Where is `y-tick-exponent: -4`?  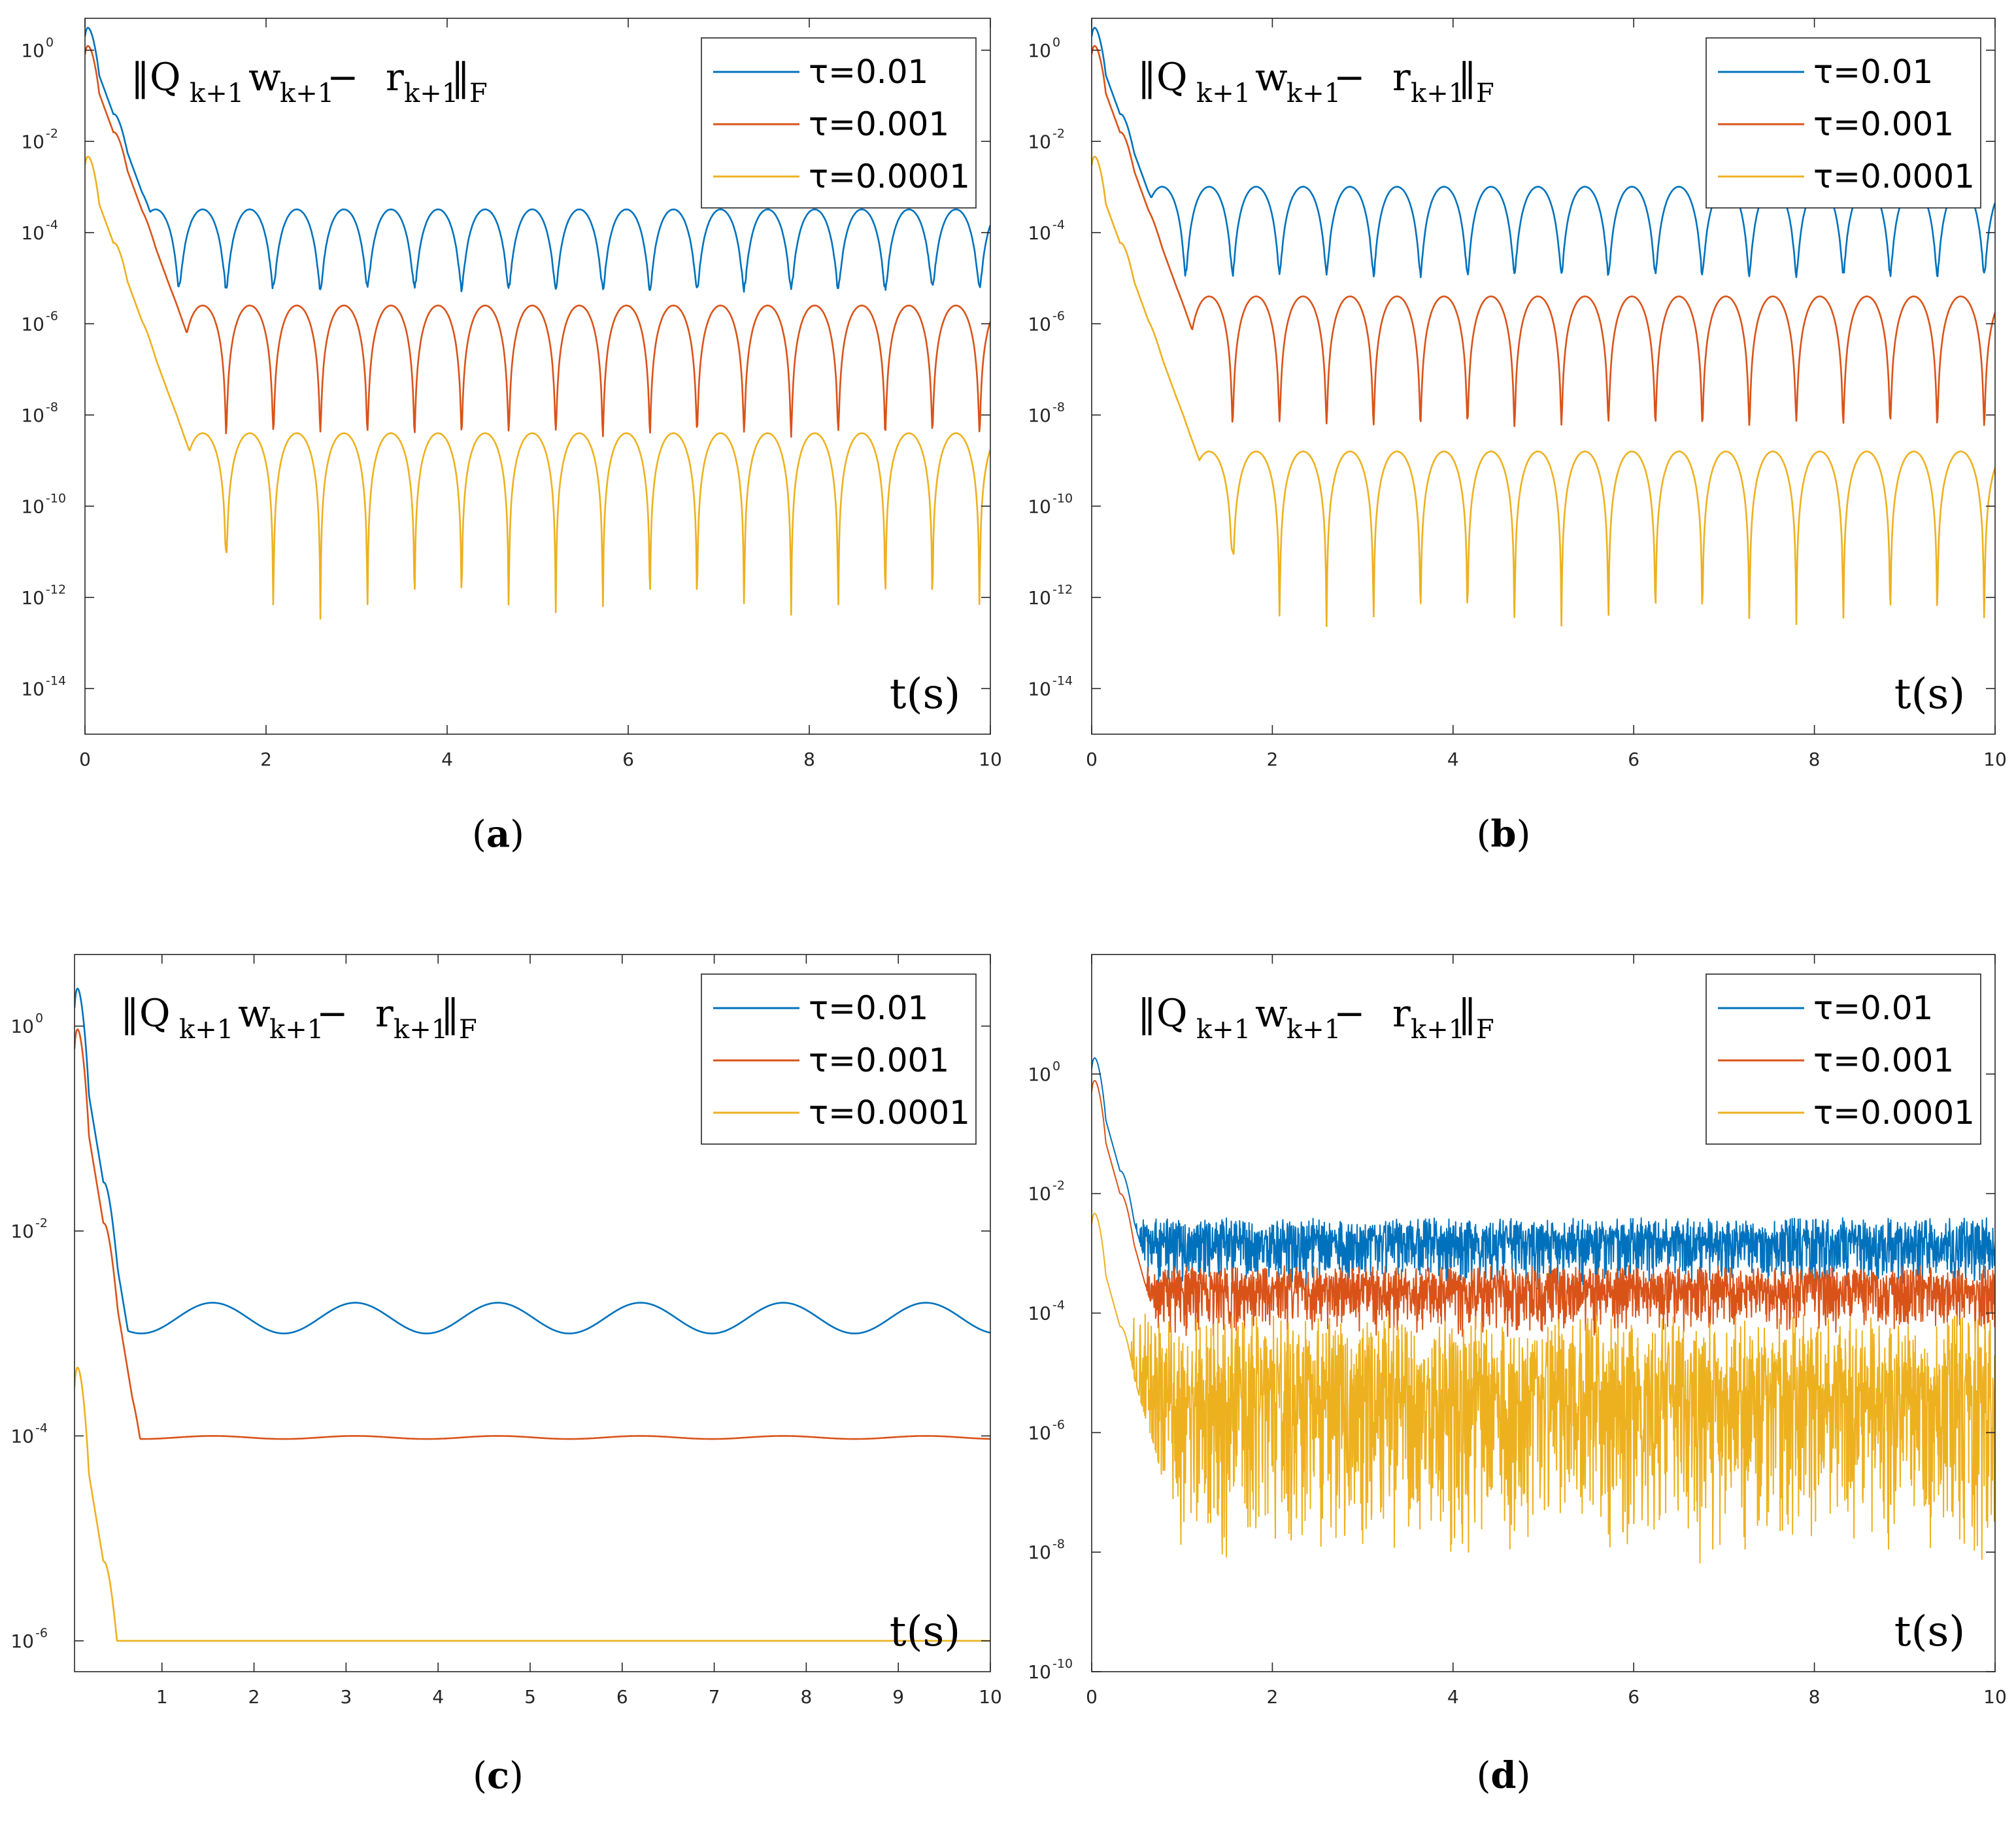 y-tick-exponent: -4 is located at coordinates (1058, 225).